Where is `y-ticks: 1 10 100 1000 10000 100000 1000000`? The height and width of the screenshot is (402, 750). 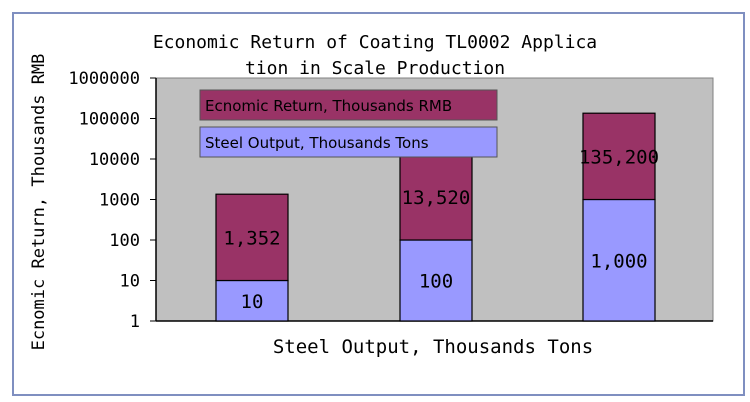 y-ticks: 1 10 100 1000 10000 100000 1000000 is located at coordinates (112, 200).